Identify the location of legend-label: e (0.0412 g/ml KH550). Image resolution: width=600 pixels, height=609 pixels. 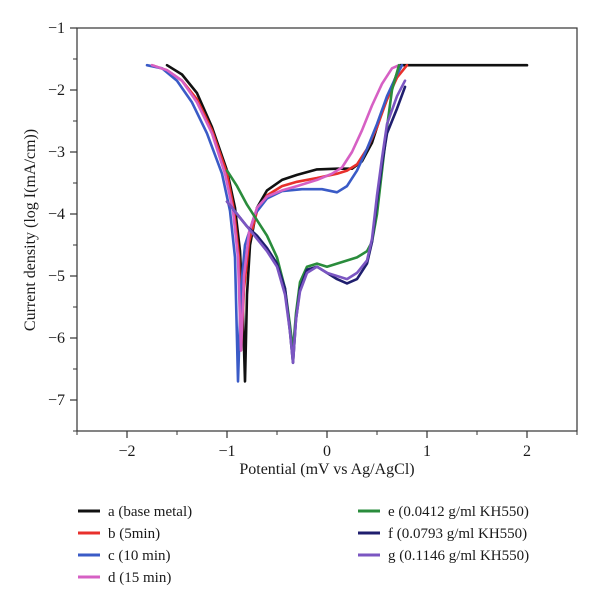
(458, 512).